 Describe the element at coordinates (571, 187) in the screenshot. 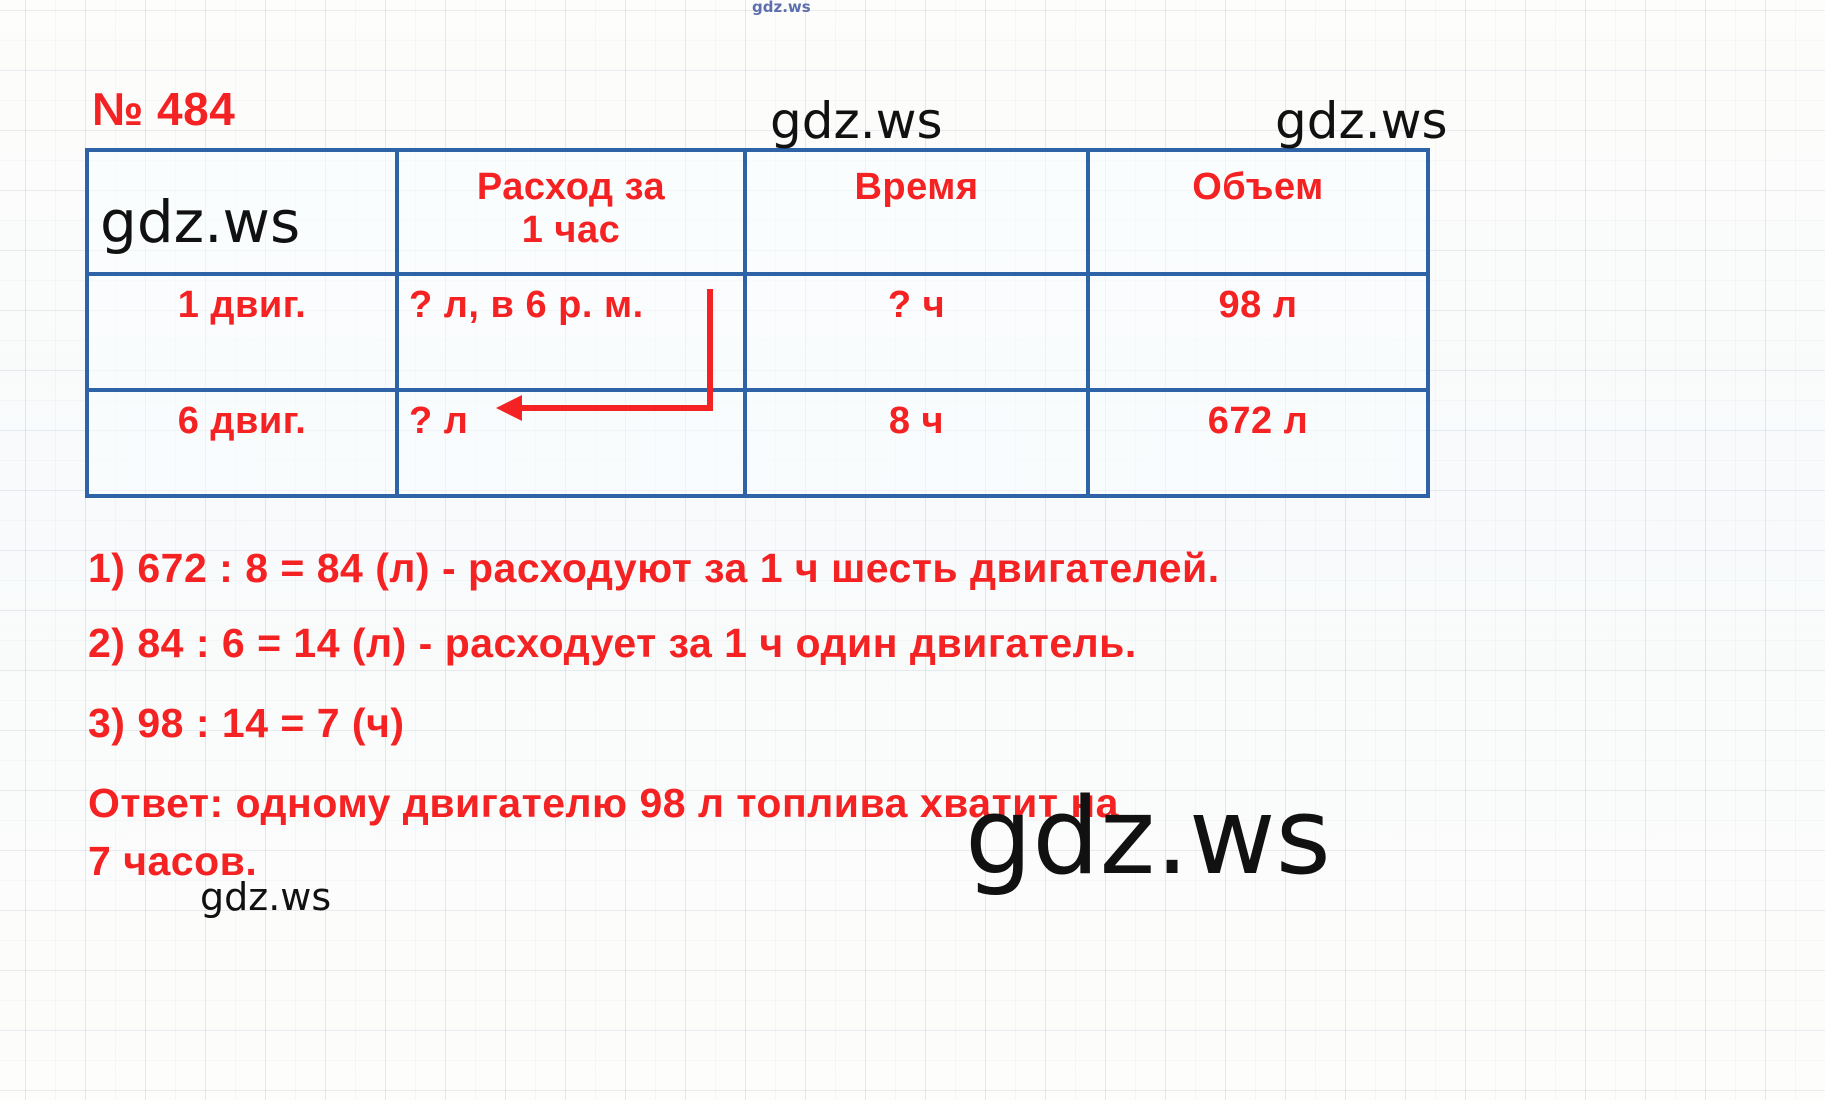

I see `header-rate-line1: Расход за` at that location.